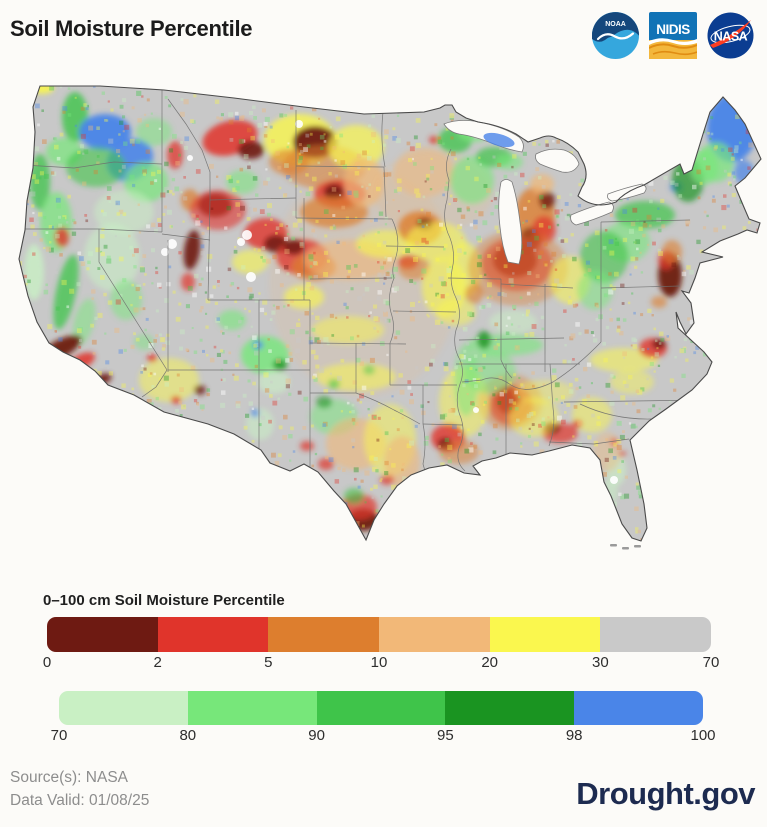 This screenshot has height=827, width=767. What do you see at coordinates (383, 736) in the screenshot?
I see `legend-ticks-wet: 70 80 90 95 98 100` at bounding box center [383, 736].